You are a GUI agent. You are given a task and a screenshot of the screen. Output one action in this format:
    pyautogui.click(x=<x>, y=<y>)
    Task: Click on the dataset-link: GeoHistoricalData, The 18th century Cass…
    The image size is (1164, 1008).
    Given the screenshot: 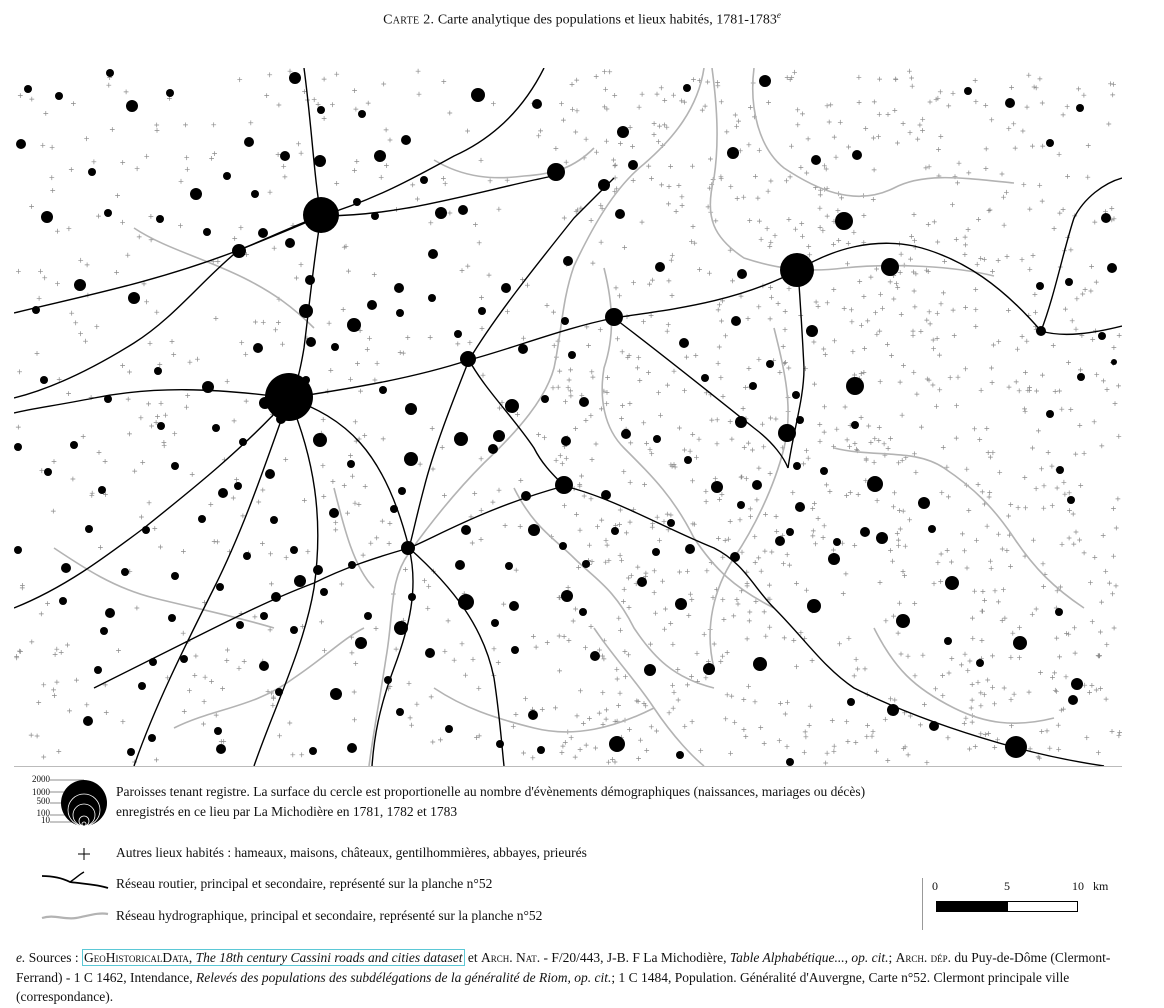 What is the action you would take?
    pyautogui.click(x=273, y=957)
    